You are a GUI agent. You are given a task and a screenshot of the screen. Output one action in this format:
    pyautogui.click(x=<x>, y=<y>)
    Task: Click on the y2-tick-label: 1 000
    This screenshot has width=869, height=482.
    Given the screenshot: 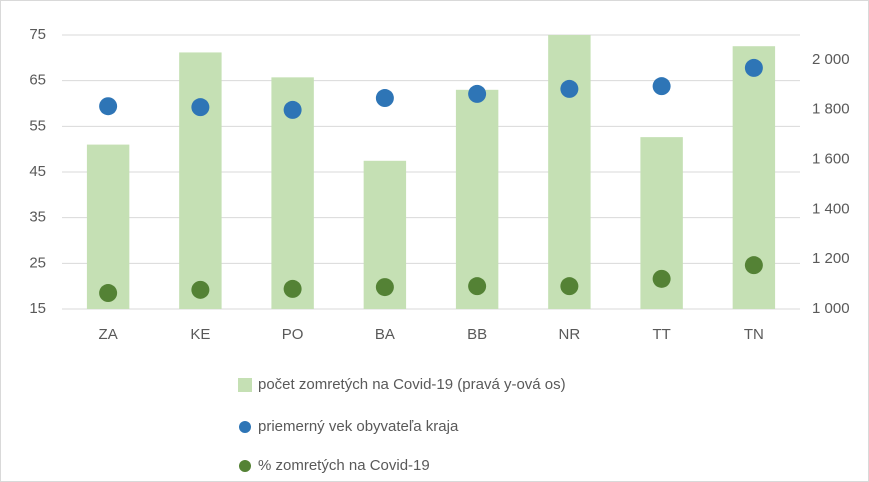 What is the action you would take?
    pyautogui.click(x=831, y=308)
    